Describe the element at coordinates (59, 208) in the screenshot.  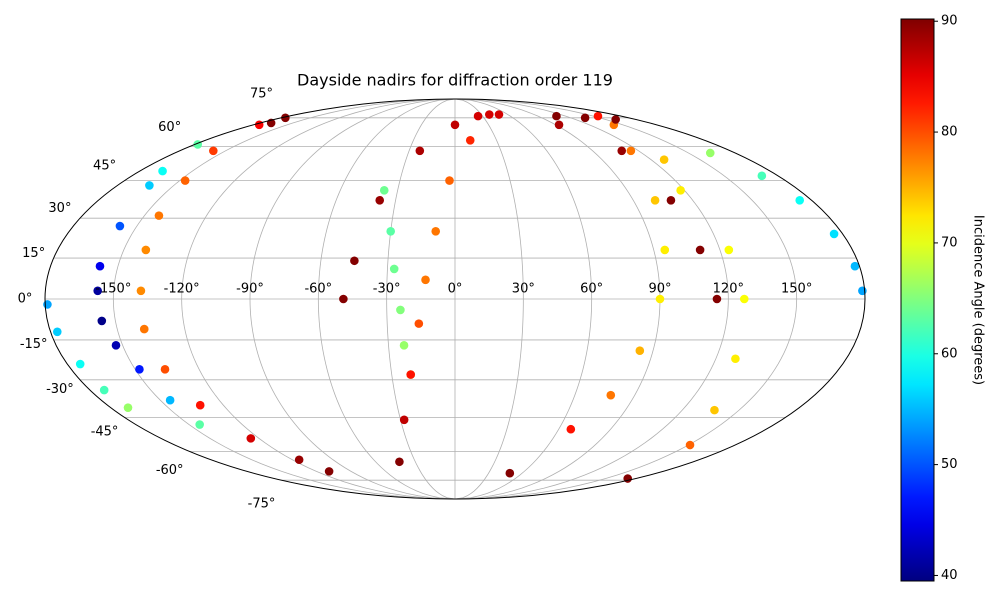
I see `y-tick-label: 30°` at that location.